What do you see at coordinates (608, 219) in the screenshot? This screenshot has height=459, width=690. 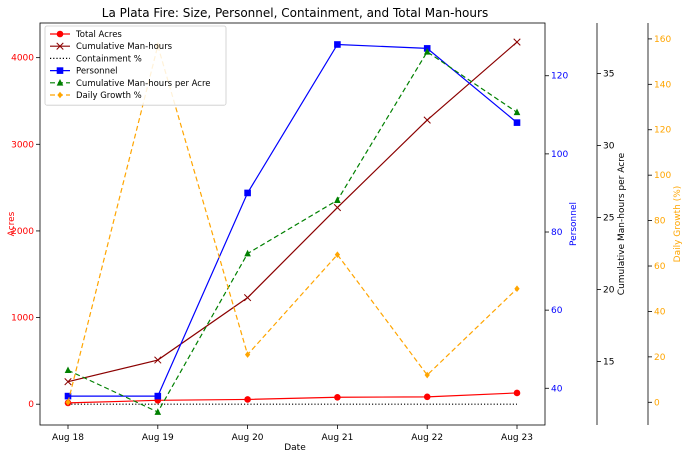 I see `y-tick-label-manhours_per_acre: 25` at bounding box center [608, 219].